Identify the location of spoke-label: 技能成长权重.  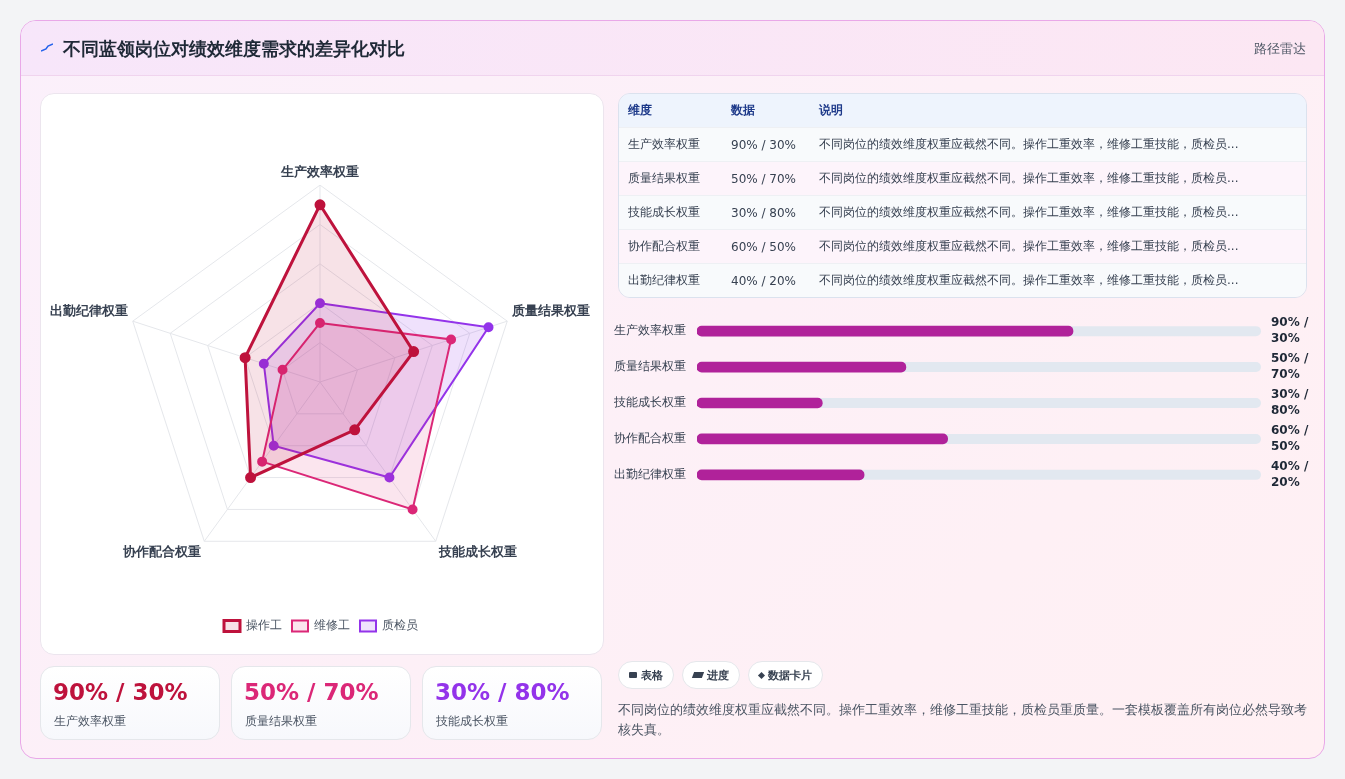
(477, 552).